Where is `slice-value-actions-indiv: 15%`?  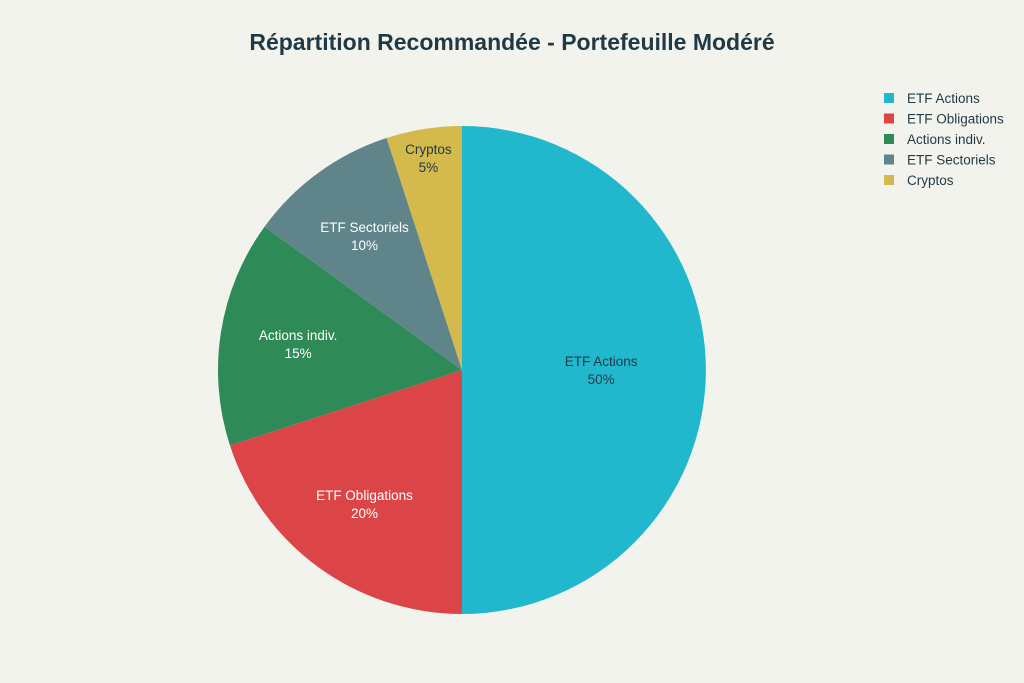
slice-value-actions-indiv: 15% is located at coordinates (298, 353).